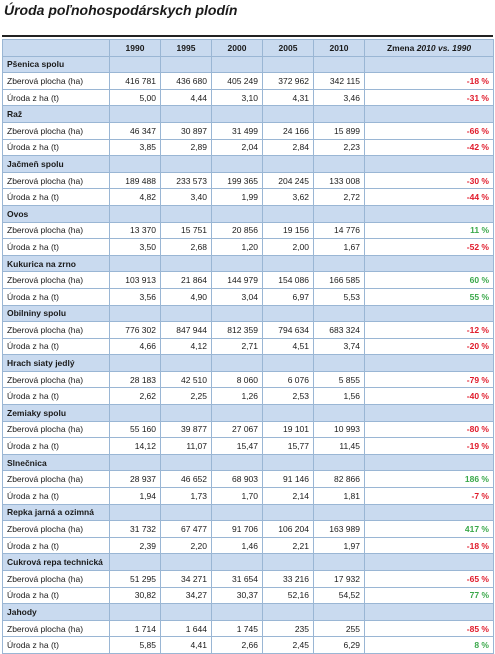 Image resolution: width=495 pixels, height=654 pixels. I want to click on value-cell: 13 370, so click(135, 230).